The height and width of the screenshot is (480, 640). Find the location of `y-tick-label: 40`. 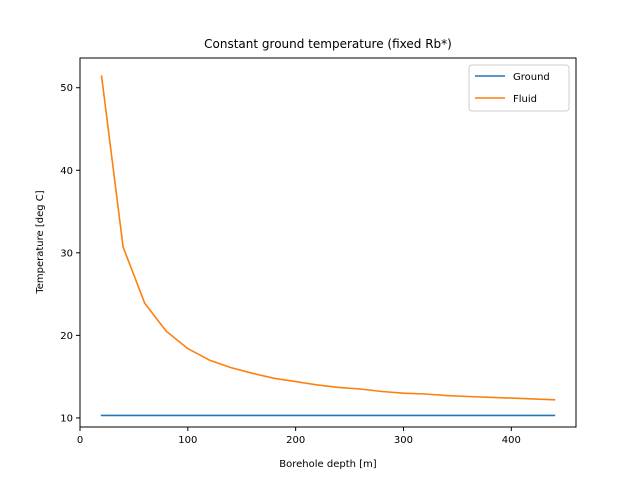

y-tick-label: 40 is located at coordinates (66, 171).